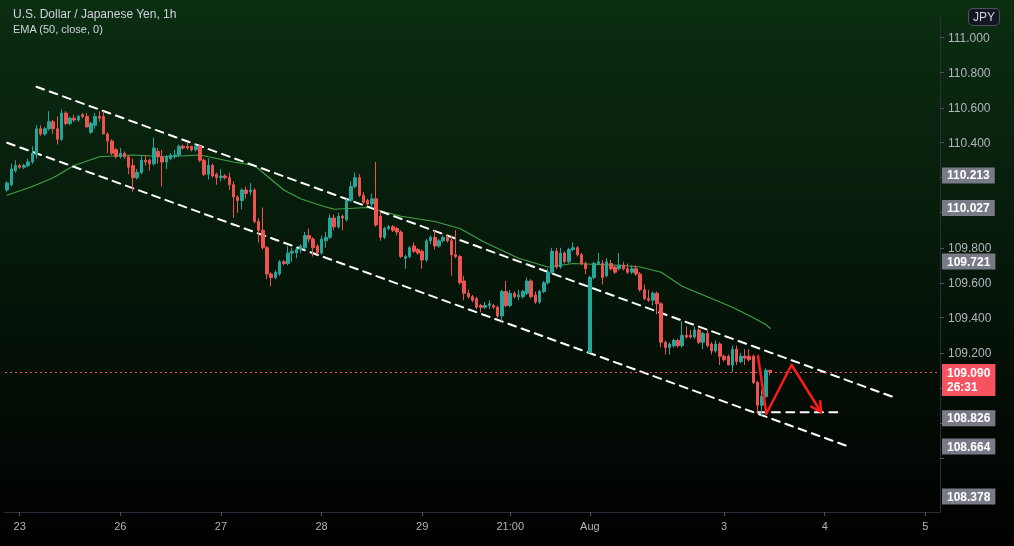 This screenshot has height=546, width=1014. What do you see at coordinates (120, 525) in the screenshot?
I see `x-tick-label: 26` at bounding box center [120, 525].